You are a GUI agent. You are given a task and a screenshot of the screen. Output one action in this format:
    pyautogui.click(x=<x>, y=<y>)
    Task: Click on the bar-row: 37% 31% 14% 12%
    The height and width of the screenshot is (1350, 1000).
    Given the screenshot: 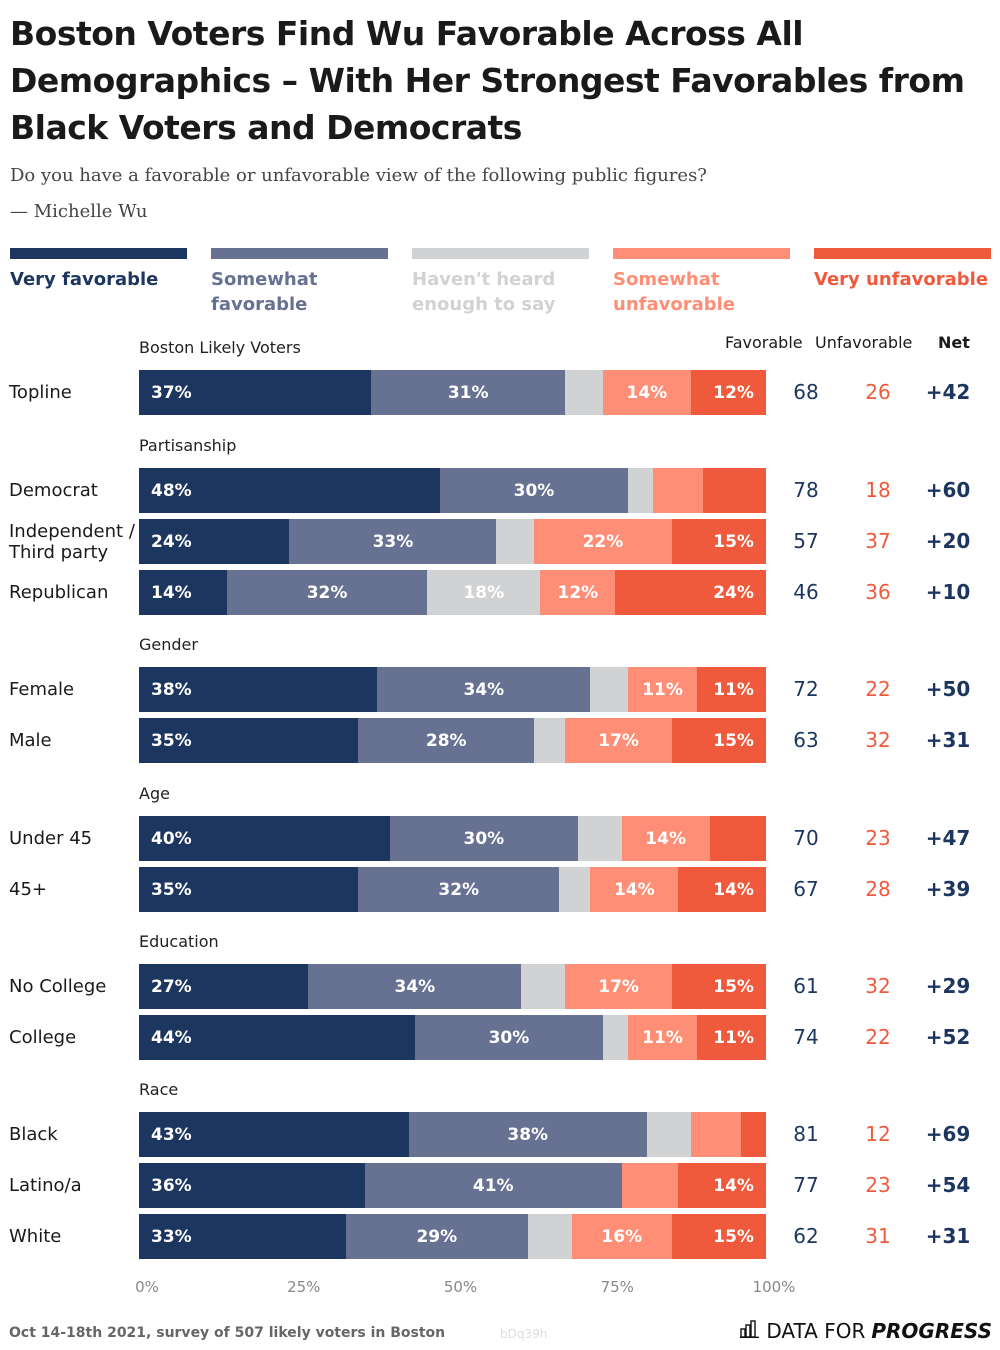 What is the action you would take?
    pyautogui.click(x=452, y=392)
    